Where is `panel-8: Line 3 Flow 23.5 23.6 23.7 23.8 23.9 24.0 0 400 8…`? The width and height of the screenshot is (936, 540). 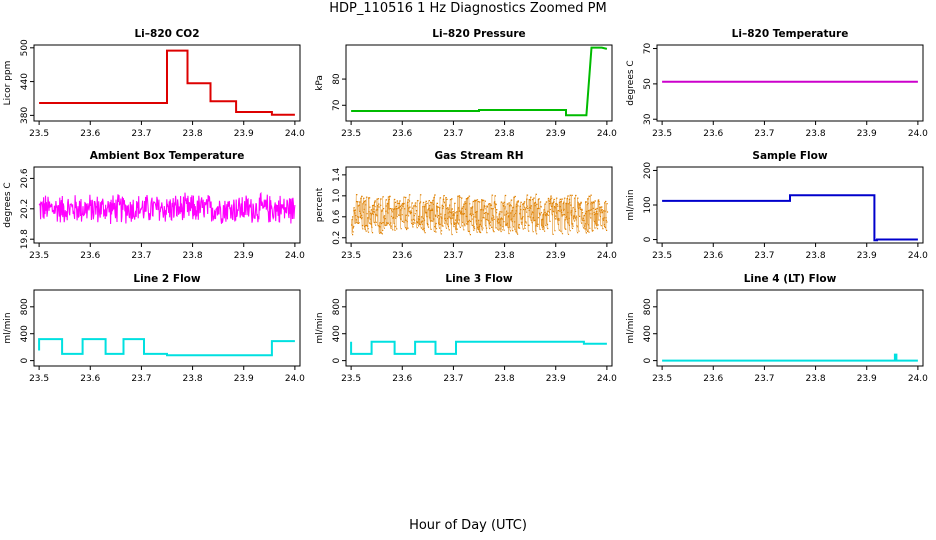 panel-8: Line 3 Flow 23.5 23.6 23.7 23.8 23.9 24.0 0 400 8… is located at coordinates (466, 328).